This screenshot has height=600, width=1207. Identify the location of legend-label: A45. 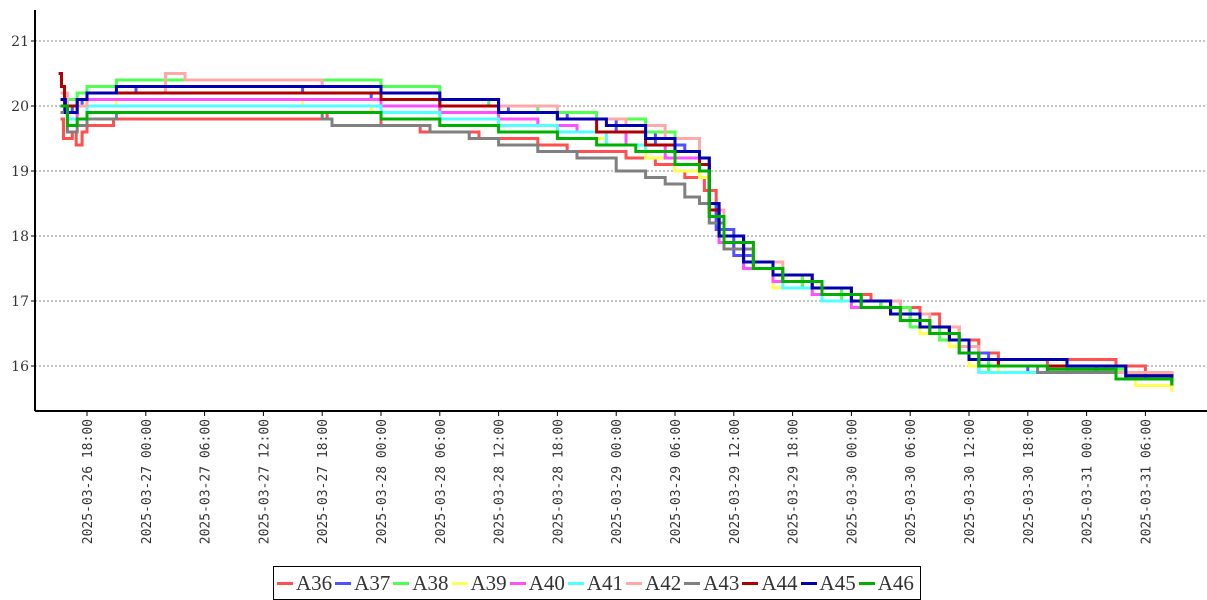
(837, 582).